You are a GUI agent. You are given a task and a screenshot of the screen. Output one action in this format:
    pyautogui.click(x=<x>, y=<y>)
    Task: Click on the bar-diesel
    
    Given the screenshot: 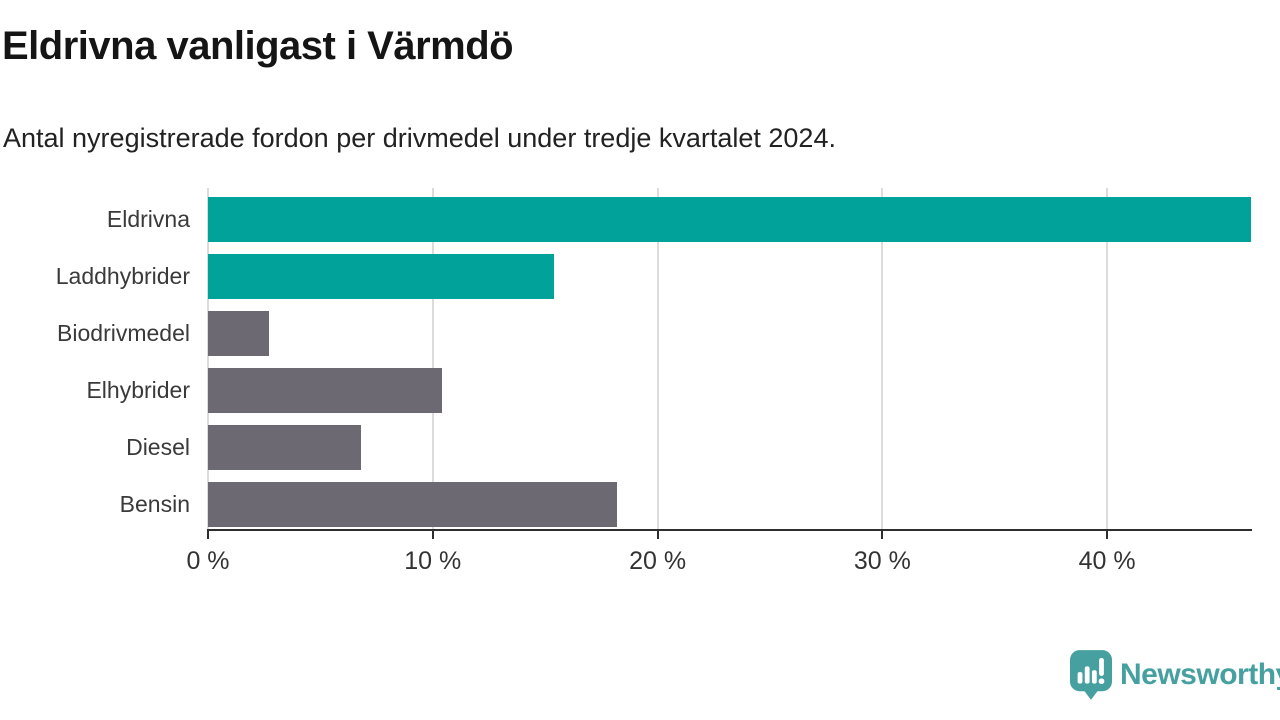 What is the action you would take?
    pyautogui.click(x=284, y=447)
    